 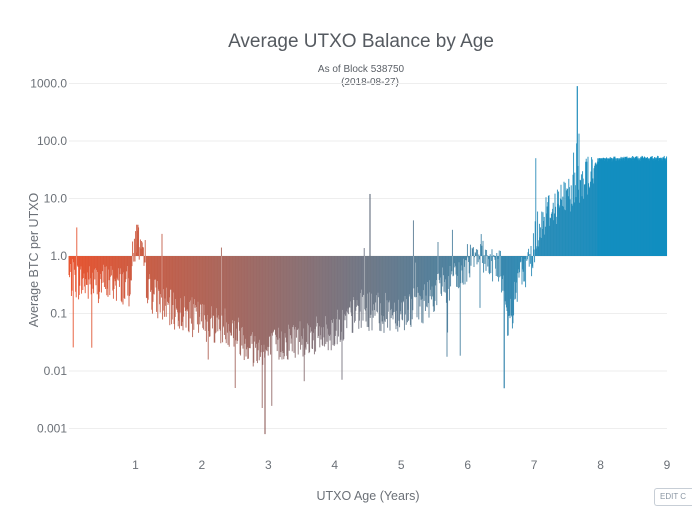 I want to click on x-tick-label: 7, so click(x=534, y=465).